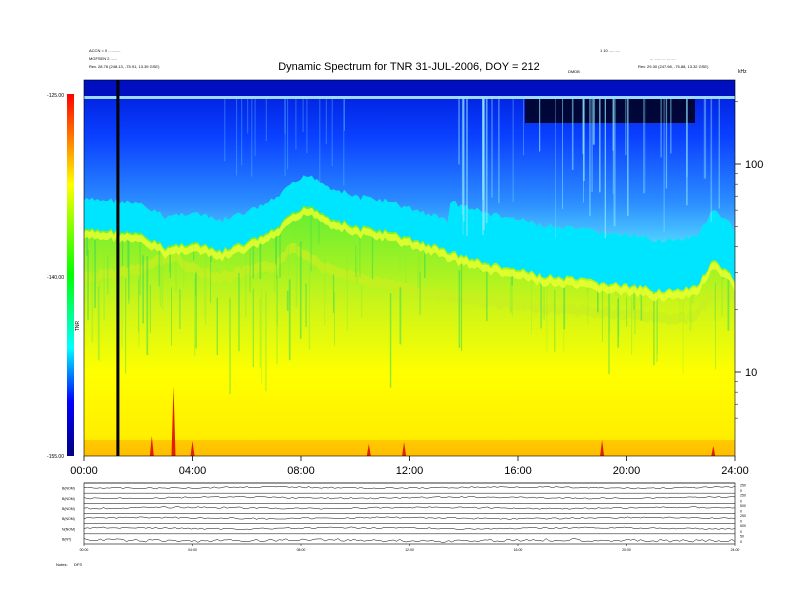 This screenshot has width=792, height=612. Describe the element at coordinates (70, 275) in the screenshot. I see `colorbar` at that location.